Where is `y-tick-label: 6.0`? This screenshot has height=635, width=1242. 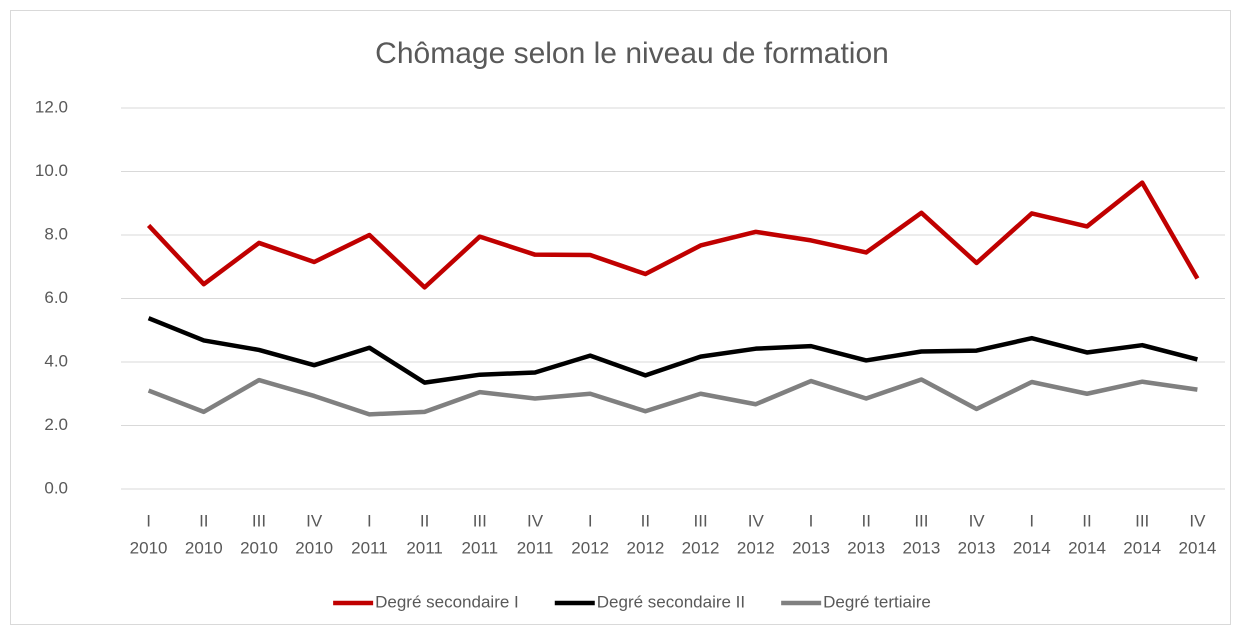
y-tick-label: 6.0 is located at coordinates (56, 297).